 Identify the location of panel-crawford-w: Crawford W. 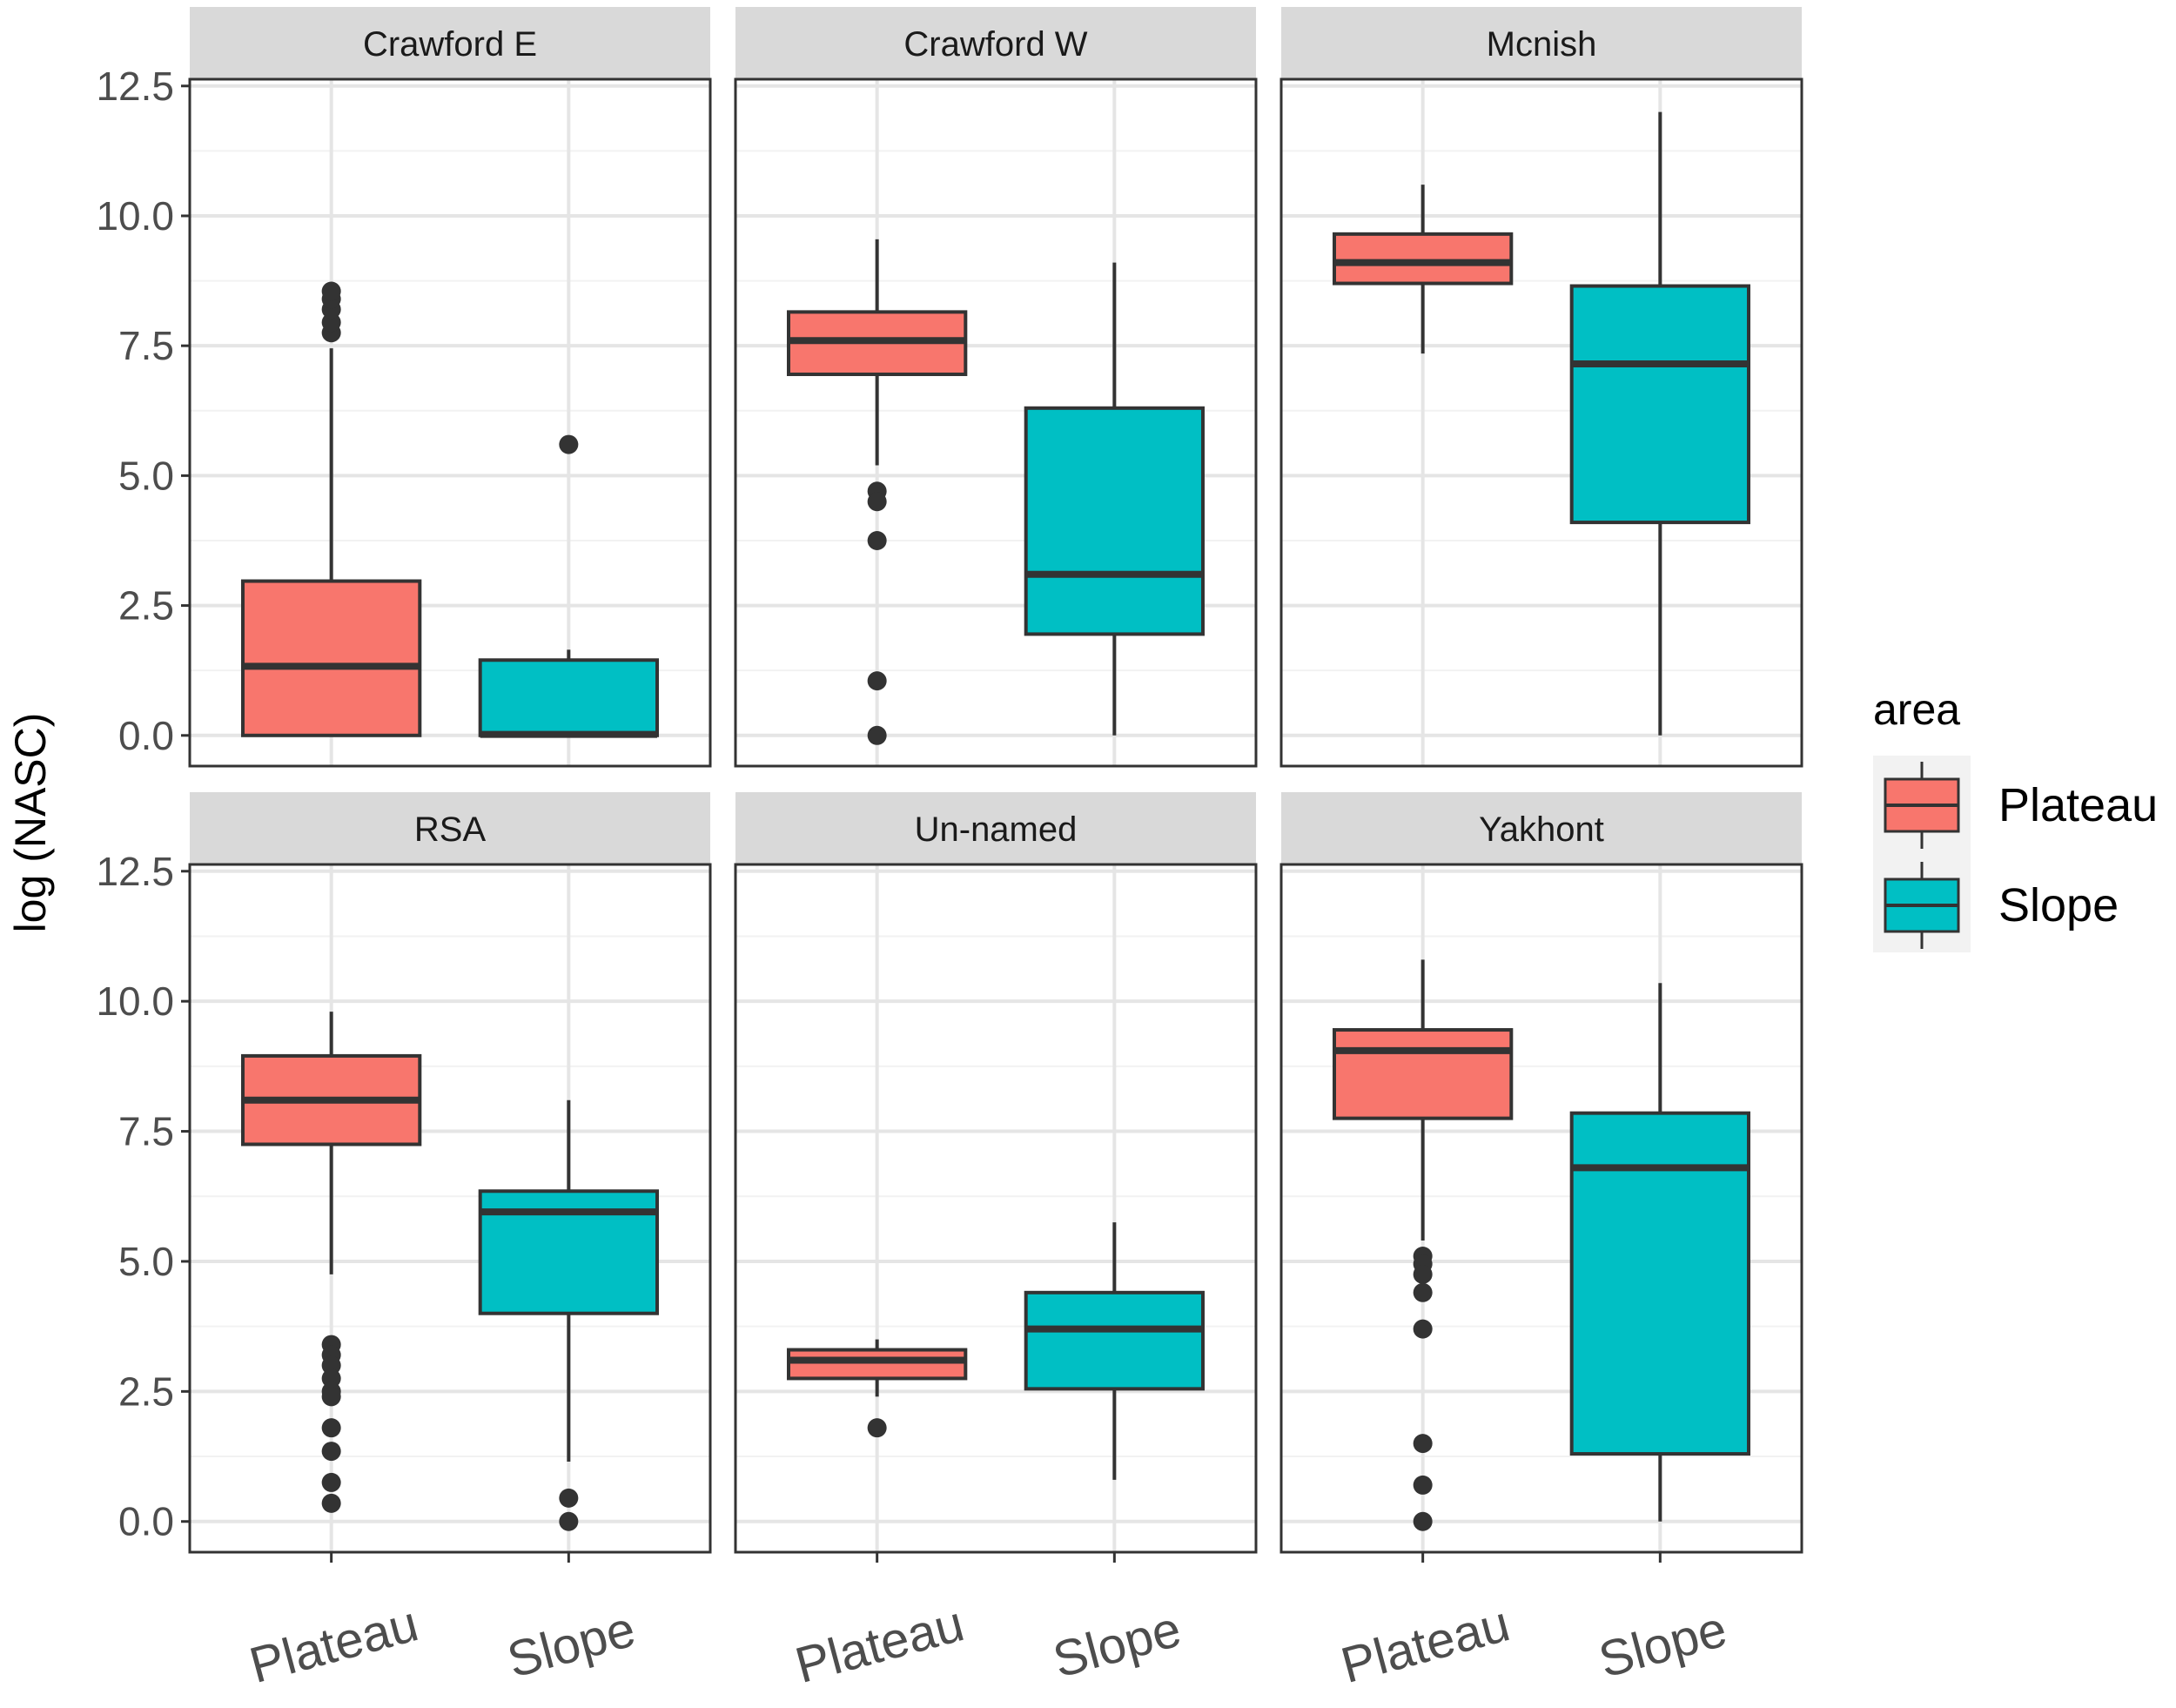
(996, 387).